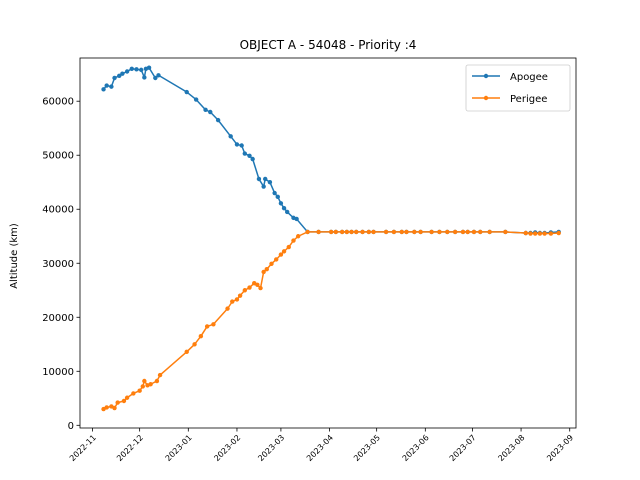 Image resolution: width=640 pixels, height=480 pixels. What do you see at coordinates (179, 448) in the screenshot?
I see `x-tick-label: 2023-01` at bounding box center [179, 448].